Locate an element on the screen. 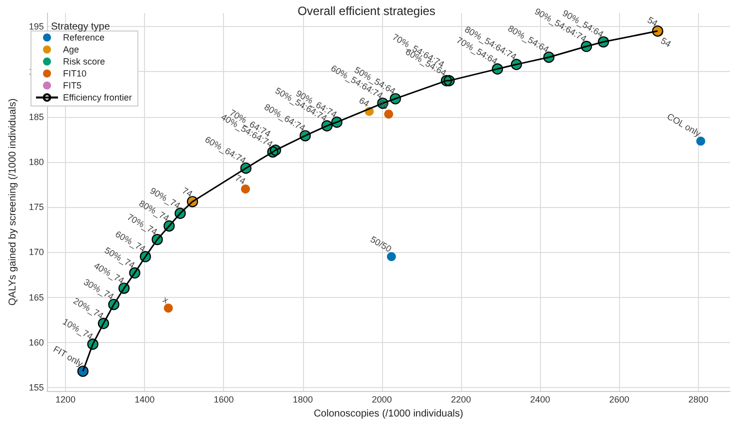 The height and width of the screenshot is (424, 733). y-tick-label: 195 is located at coordinates (36, 27).